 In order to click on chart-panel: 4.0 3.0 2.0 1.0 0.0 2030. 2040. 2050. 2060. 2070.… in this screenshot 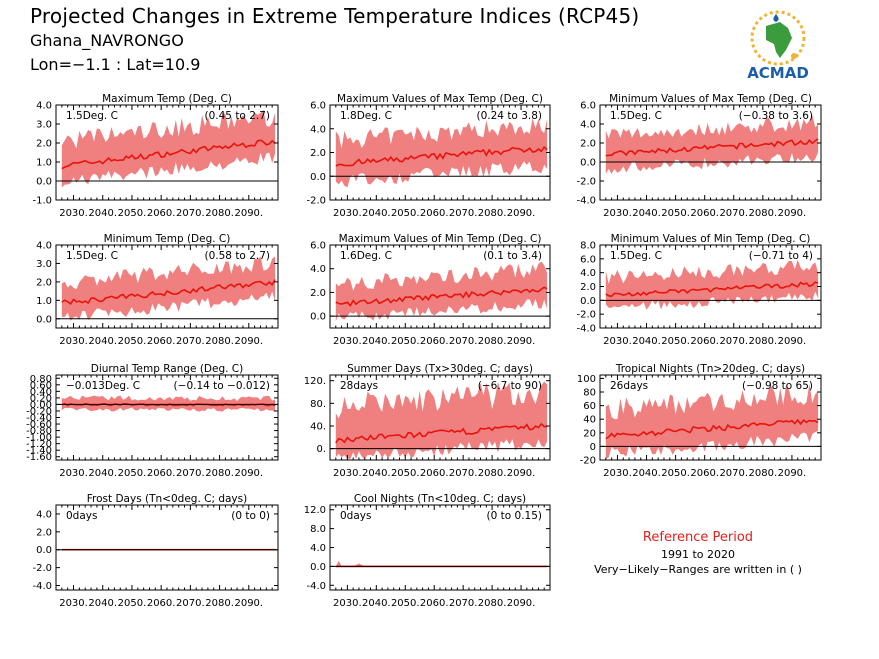, I will do `click(157, 290)`.